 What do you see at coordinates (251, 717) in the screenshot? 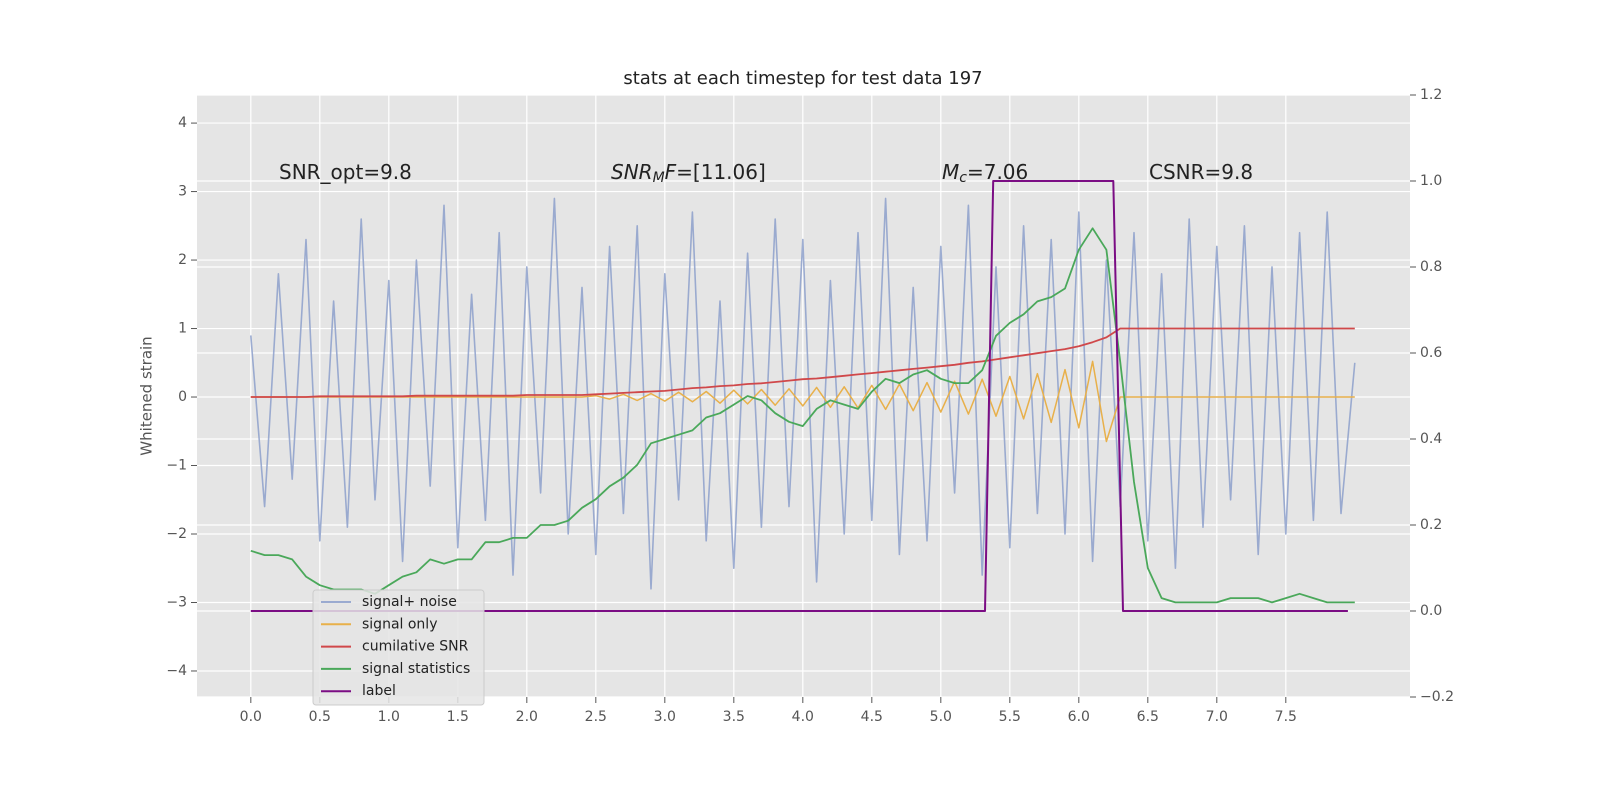
I see `x-tick-label: 0.0` at bounding box center [251, 717].